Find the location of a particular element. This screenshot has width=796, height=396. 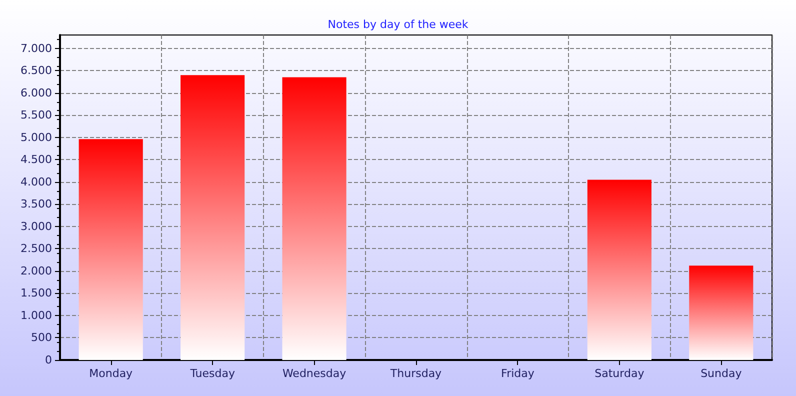

y-tick-label: 3.000 is located at coordinates (36, 226).